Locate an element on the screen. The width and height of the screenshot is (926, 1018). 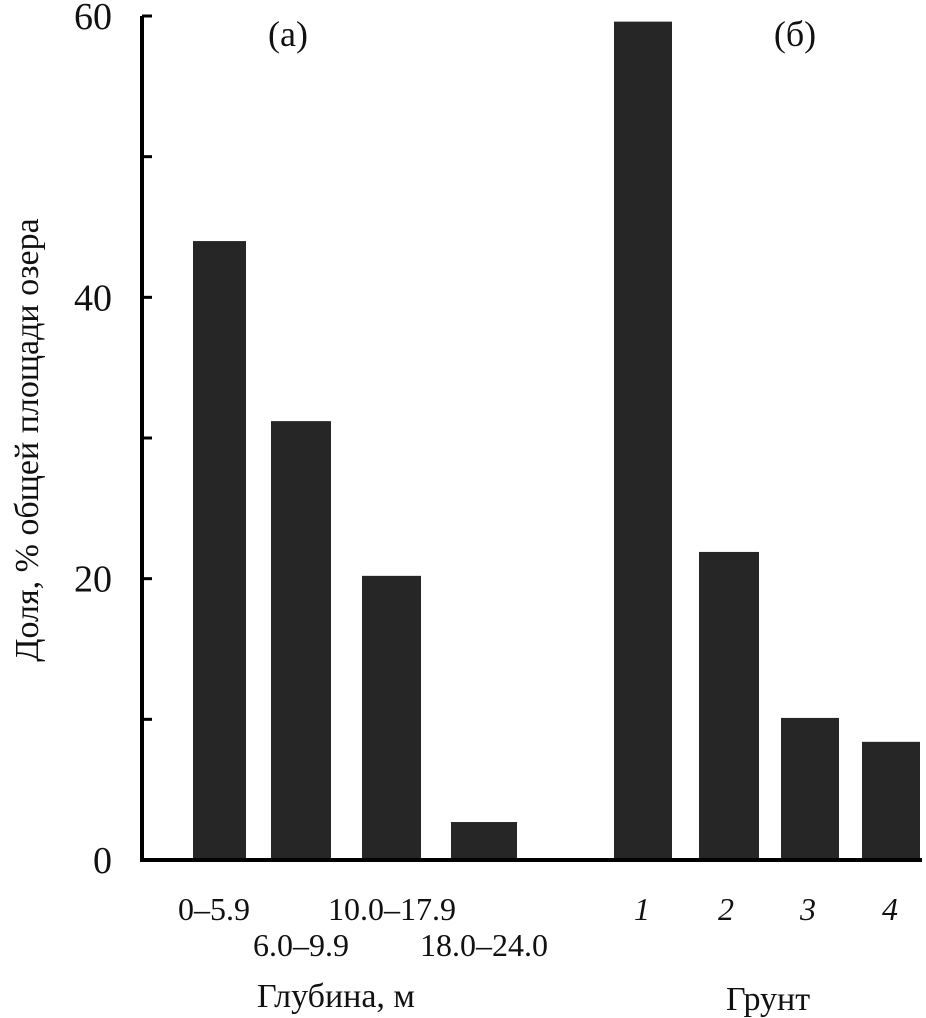
category-label-soil-4: 4 is located at coordinates (890, 909).